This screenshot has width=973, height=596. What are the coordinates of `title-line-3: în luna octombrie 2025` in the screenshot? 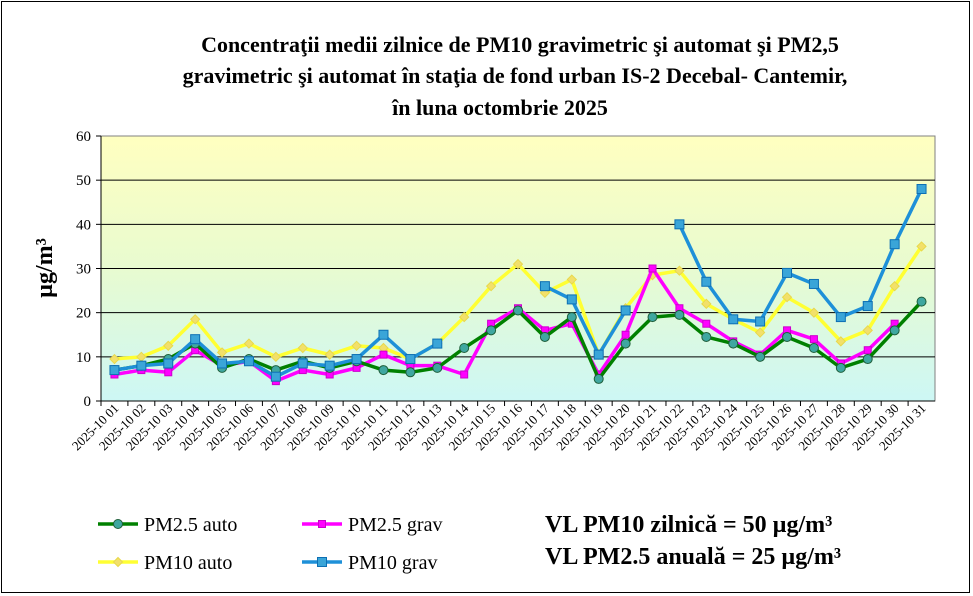 It's located at (499, 107).